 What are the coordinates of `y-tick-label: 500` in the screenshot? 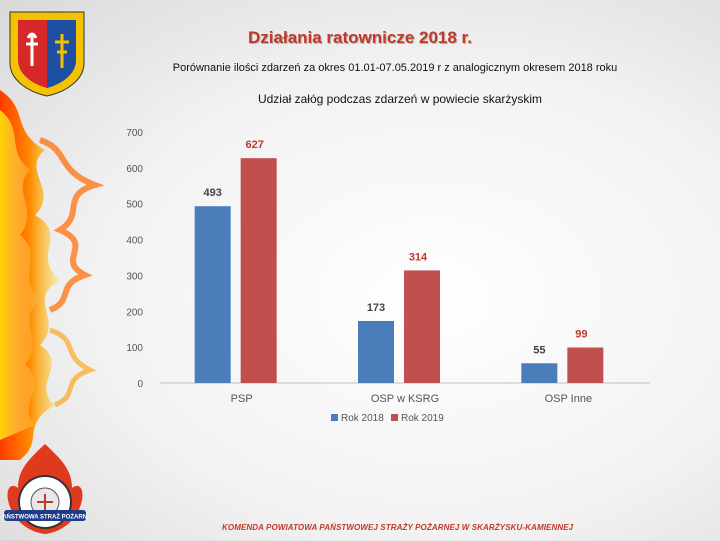 It's located at (134, 205).